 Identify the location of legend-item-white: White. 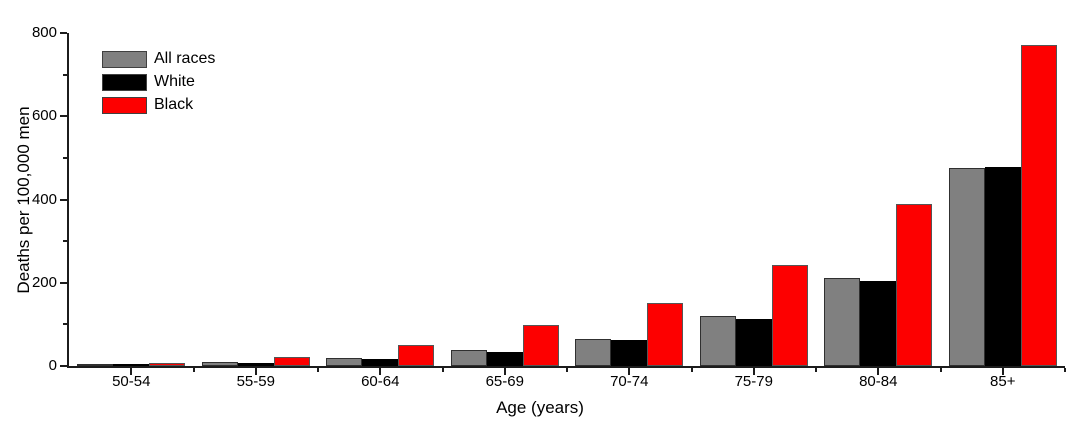
(158, 82).